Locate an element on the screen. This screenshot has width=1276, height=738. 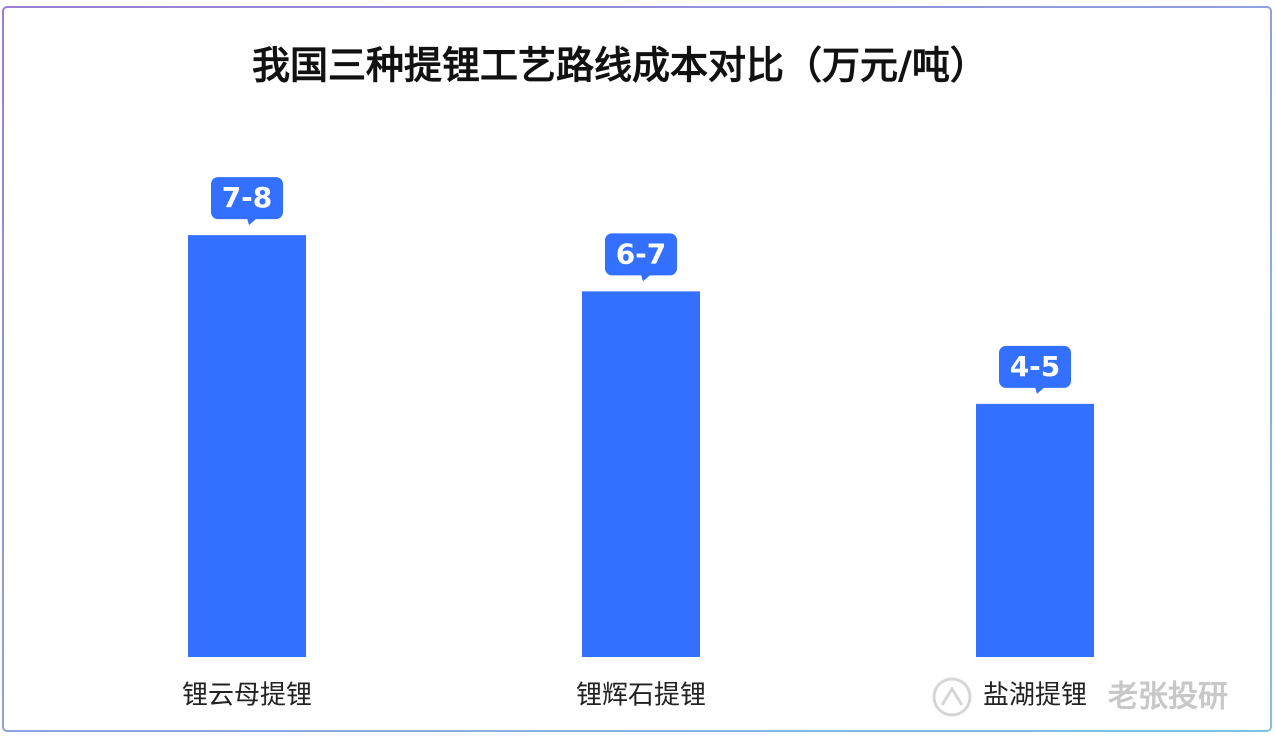
value-label: 6-7 is located at coordinates (641, 253).